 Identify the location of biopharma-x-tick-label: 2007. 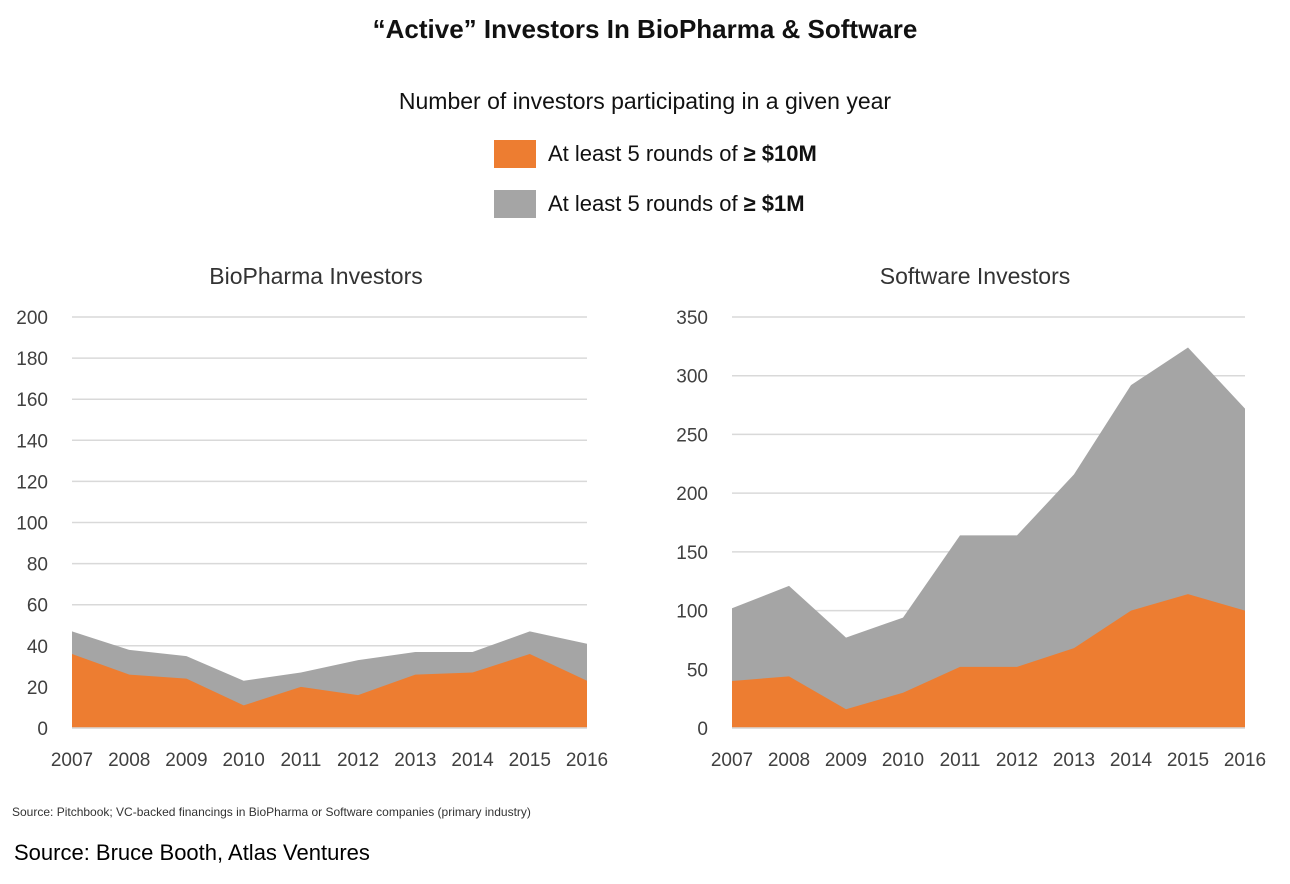
(72, 760).